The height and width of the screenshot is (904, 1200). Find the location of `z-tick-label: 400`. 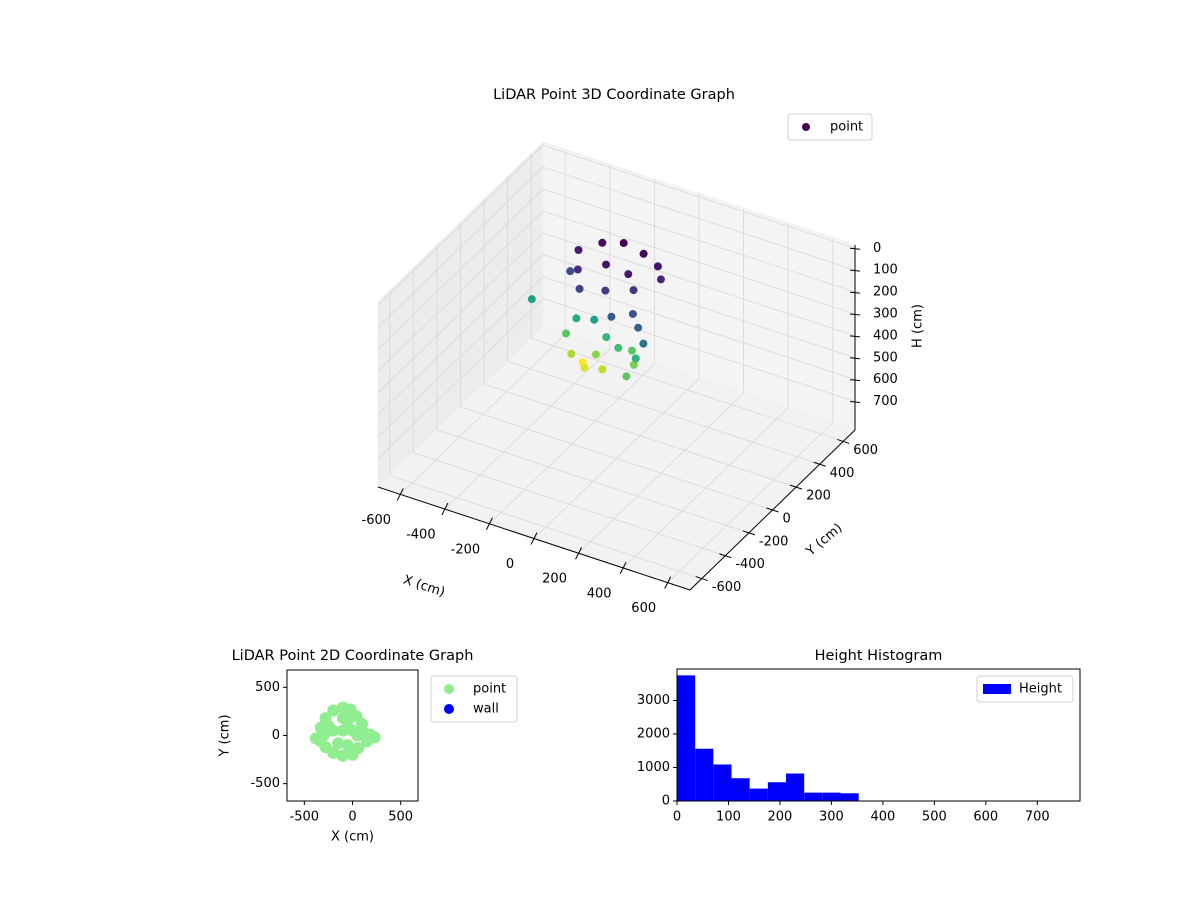

z-tick-label: 400 is located at coordinates (885, 335).